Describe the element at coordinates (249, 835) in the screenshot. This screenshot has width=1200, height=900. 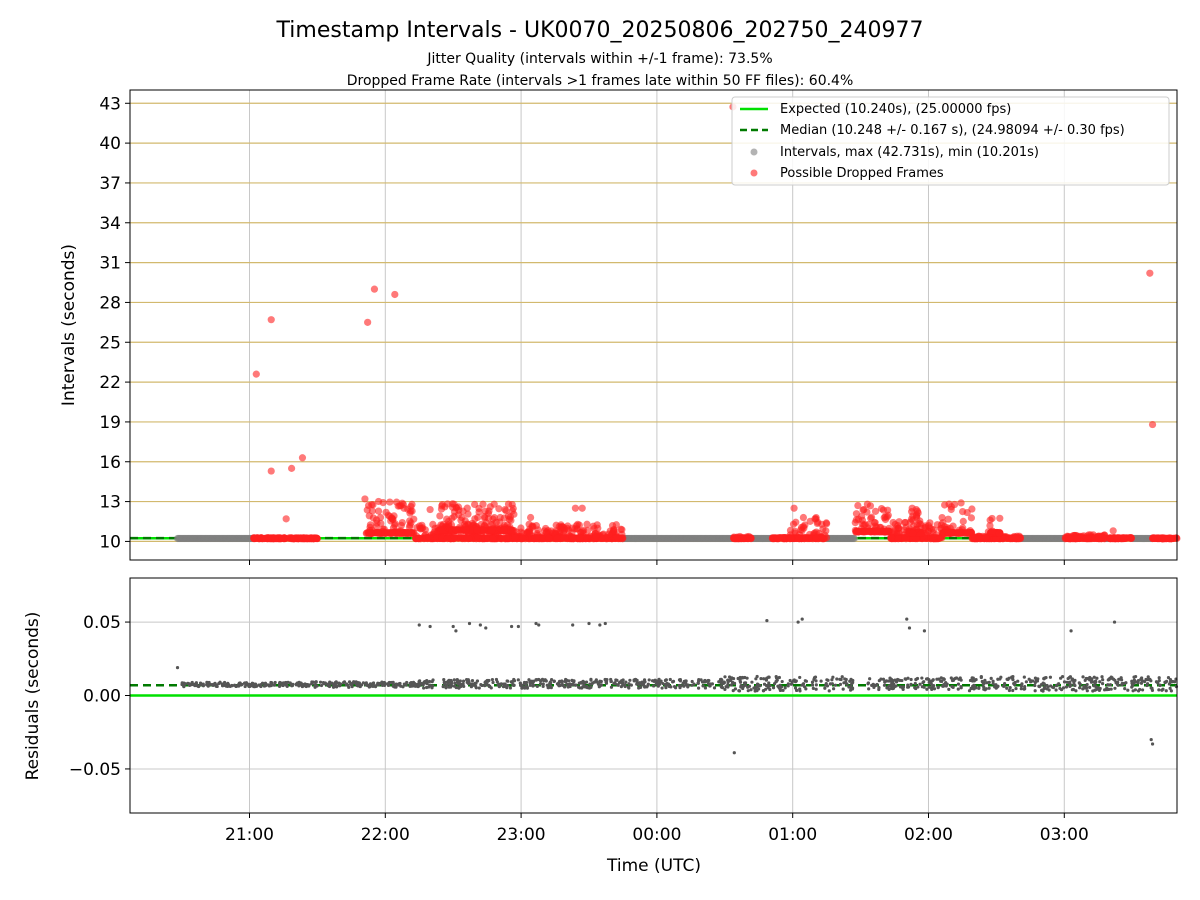
I see `x-tick-label: 21:00` at that location.